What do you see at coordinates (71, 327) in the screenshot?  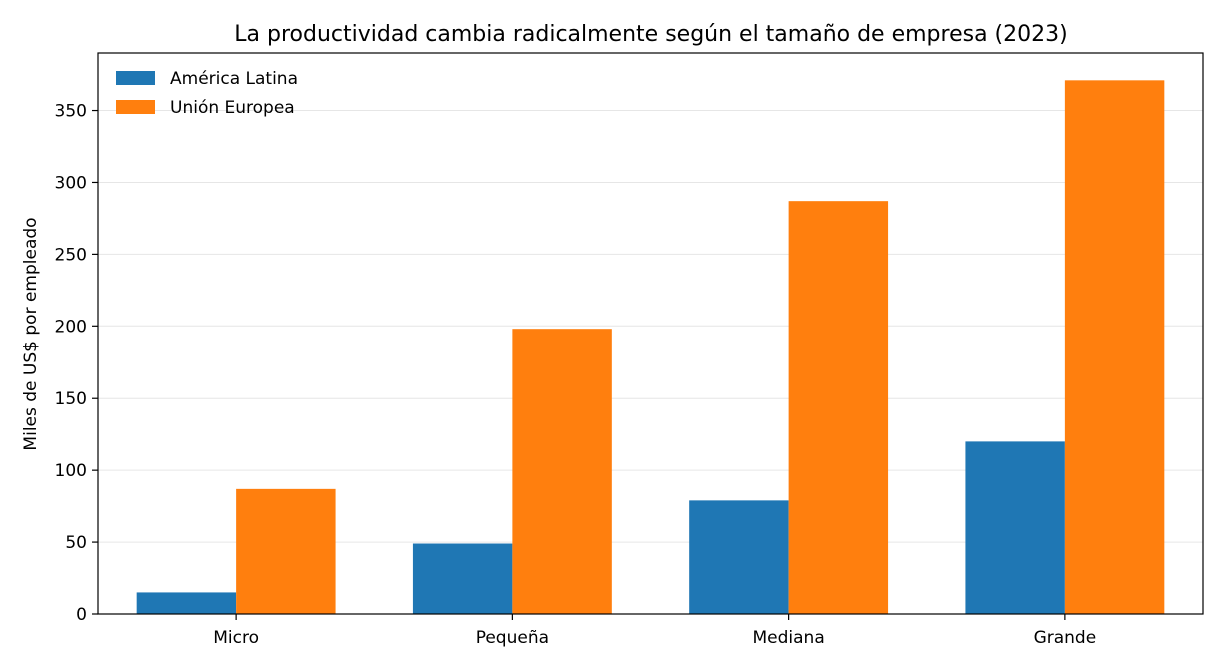 I see `y-tick-label-200: 200` at bounding box center [71, 327].